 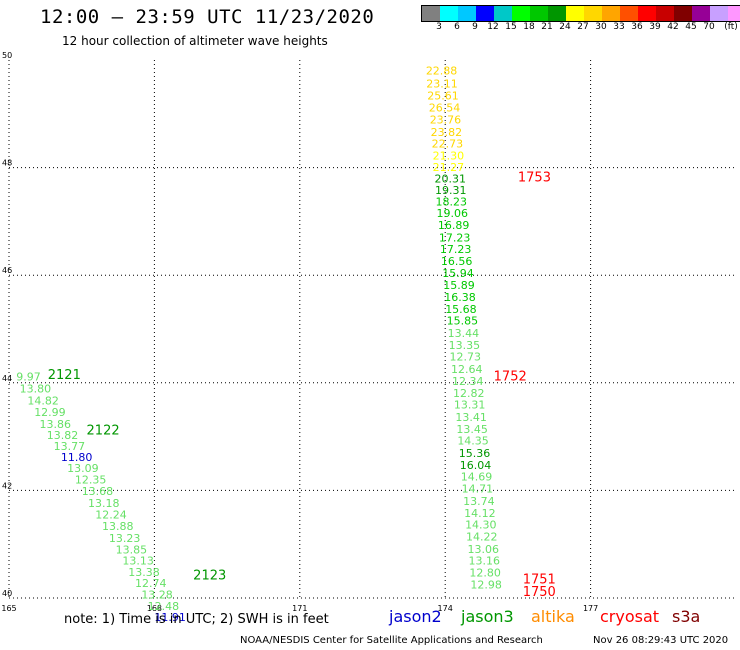 I want to click on wave-height-value: 21.30, so click(x=449, y=156).